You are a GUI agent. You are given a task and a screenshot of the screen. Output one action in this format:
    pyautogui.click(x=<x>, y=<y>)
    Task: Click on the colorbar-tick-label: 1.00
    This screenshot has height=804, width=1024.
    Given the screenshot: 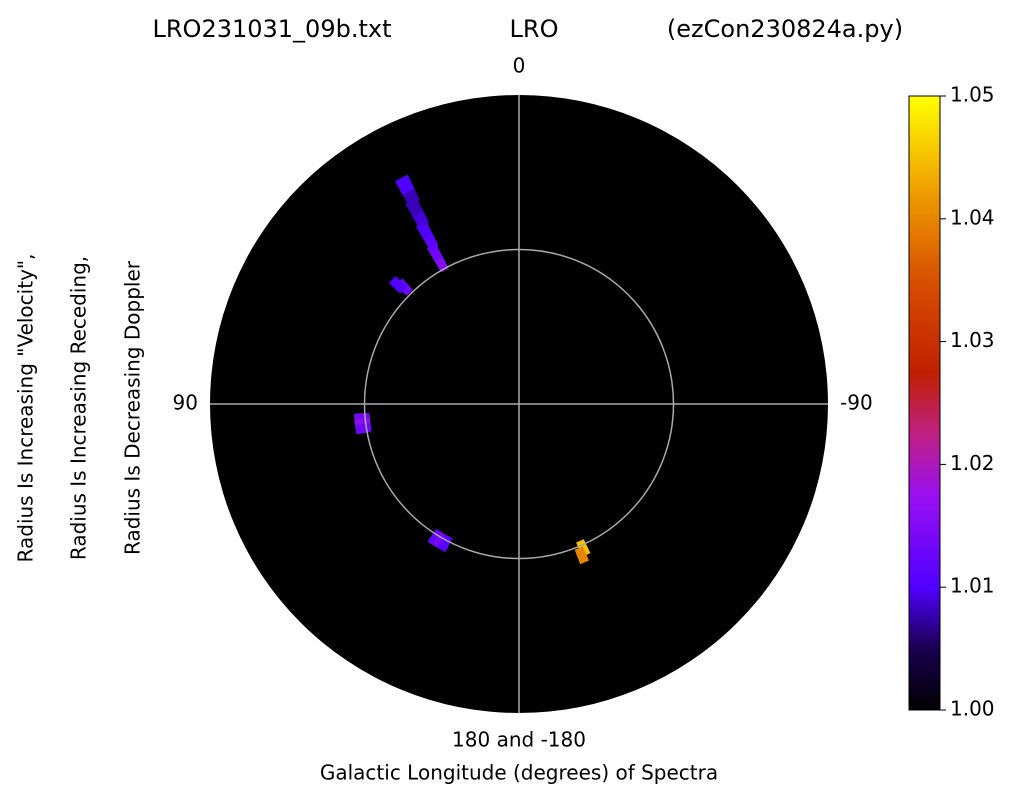 What is the action you would take?
    pyautogui.click(x=972, y=709)
    